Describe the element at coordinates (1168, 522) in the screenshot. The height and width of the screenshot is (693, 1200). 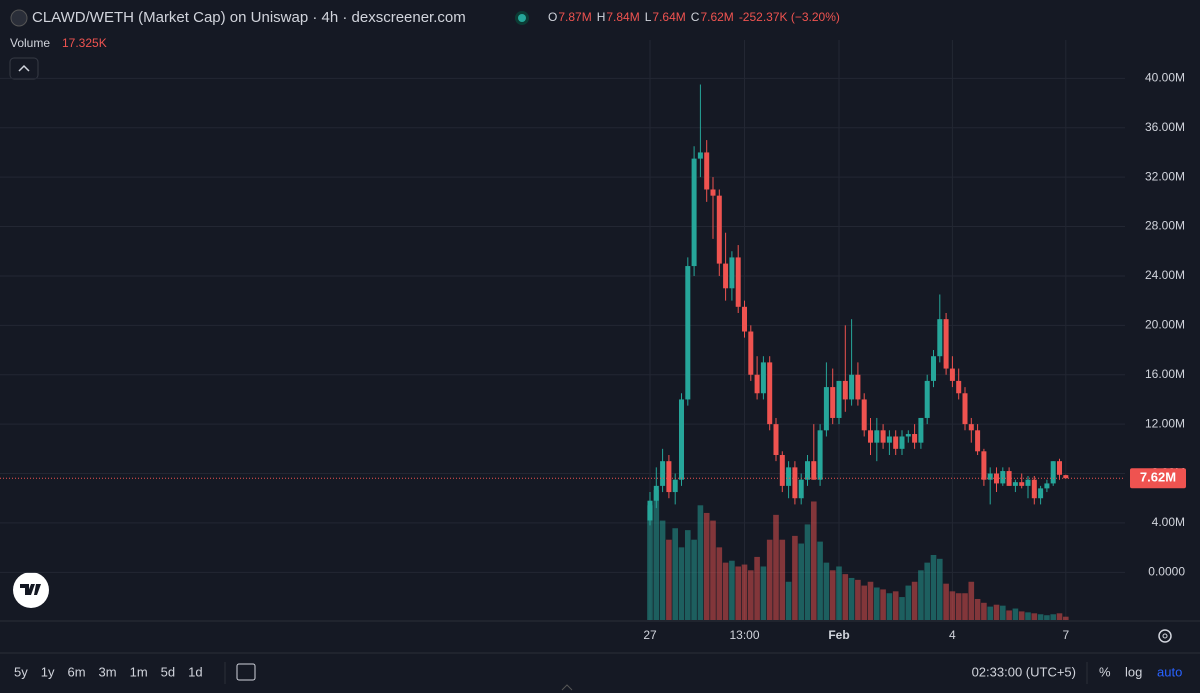
I see `y-tick-label: 4.00M` at that location.